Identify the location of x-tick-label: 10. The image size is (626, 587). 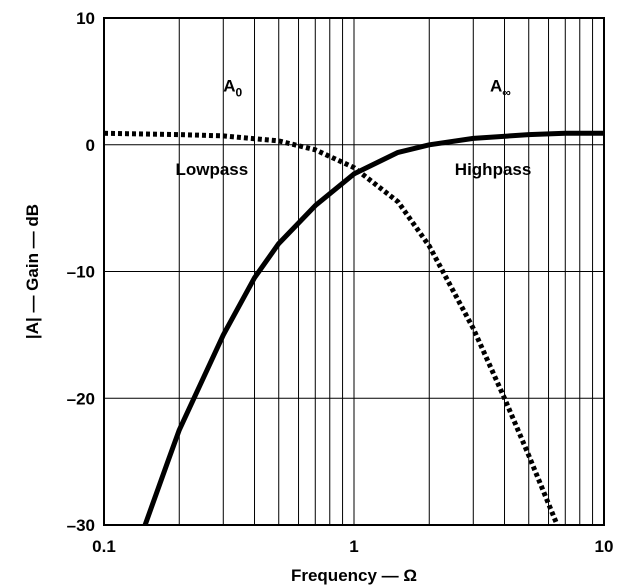
(604, 546).